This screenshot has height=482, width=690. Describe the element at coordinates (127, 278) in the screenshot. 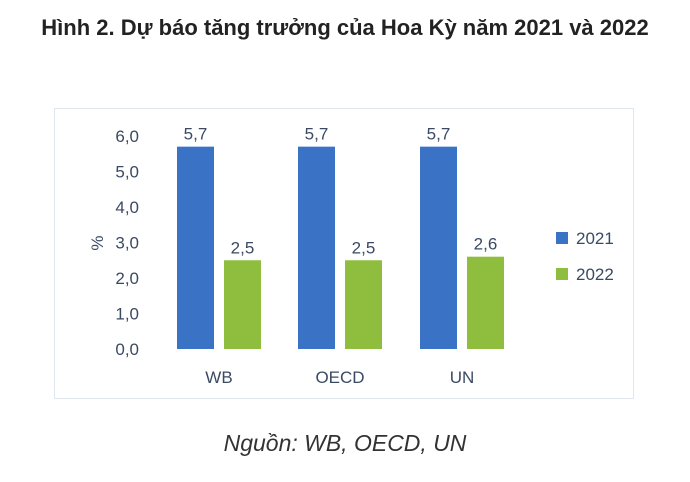

I see `y-tick-label: 2,0` at that location.